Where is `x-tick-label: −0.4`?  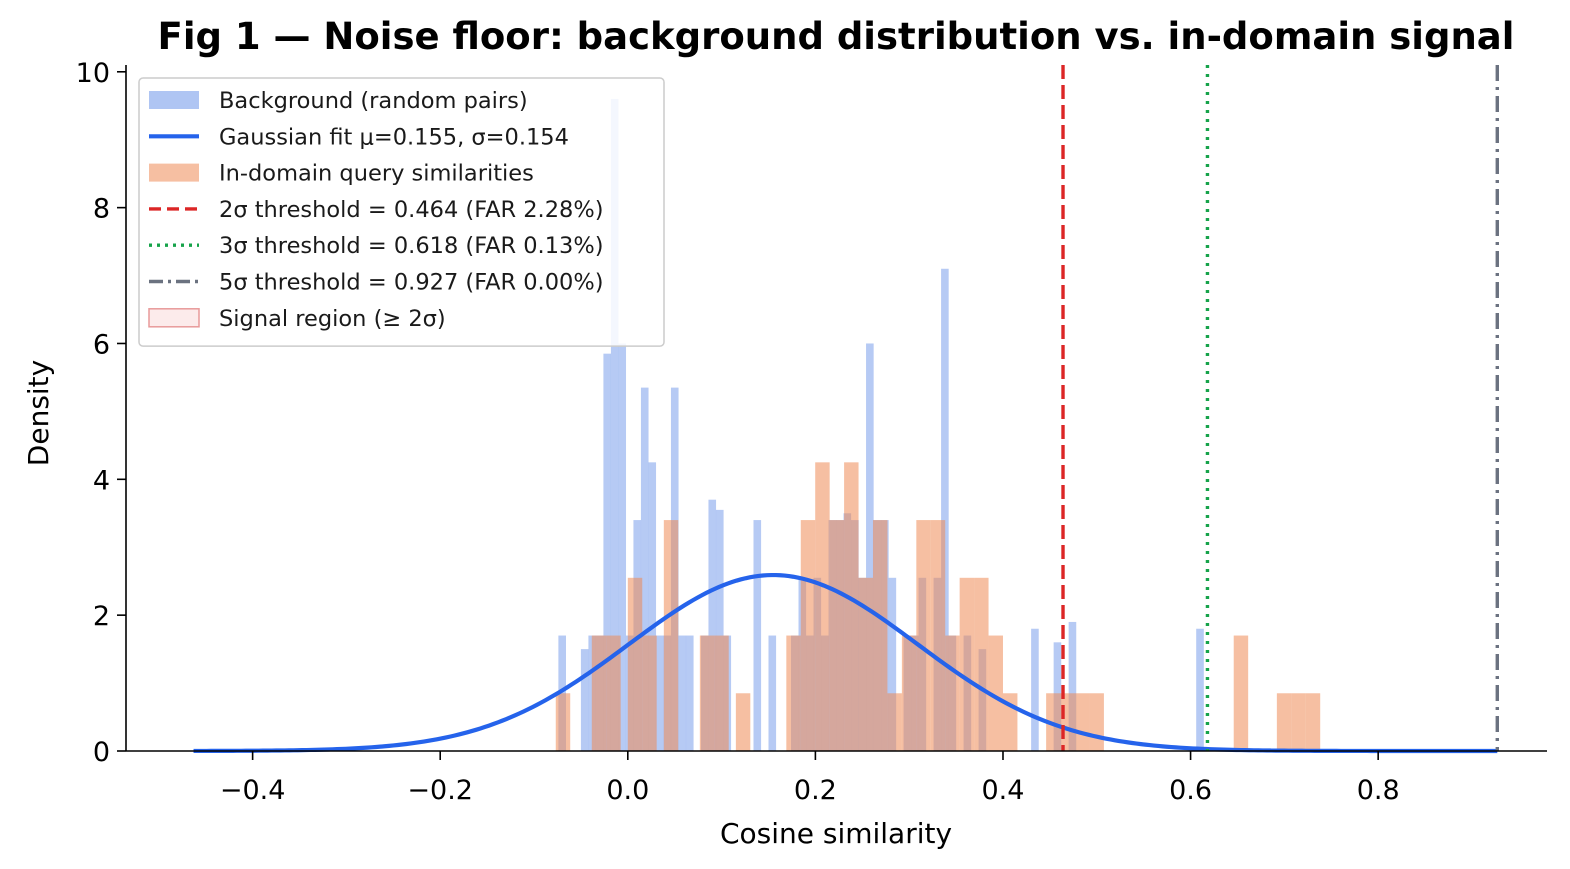
x-tick-label: −0.4 is located at coordinates (253, 790).